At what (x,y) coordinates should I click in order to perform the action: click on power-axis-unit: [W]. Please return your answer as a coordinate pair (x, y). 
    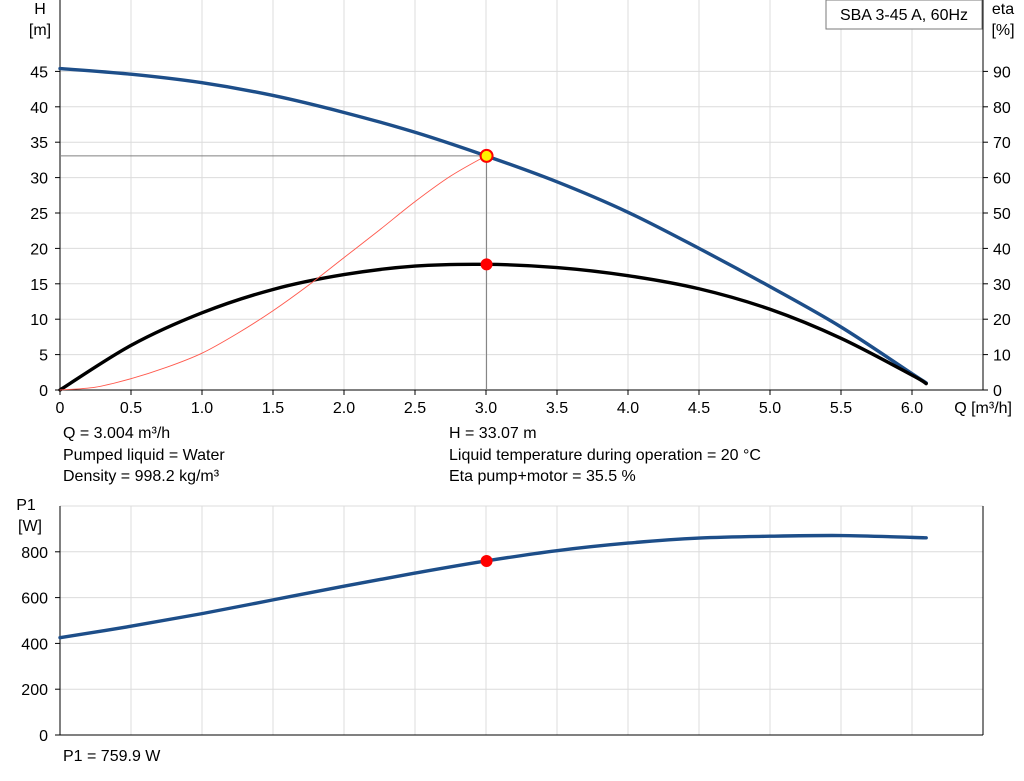
    Looking at the image, I should click on (30, 526).